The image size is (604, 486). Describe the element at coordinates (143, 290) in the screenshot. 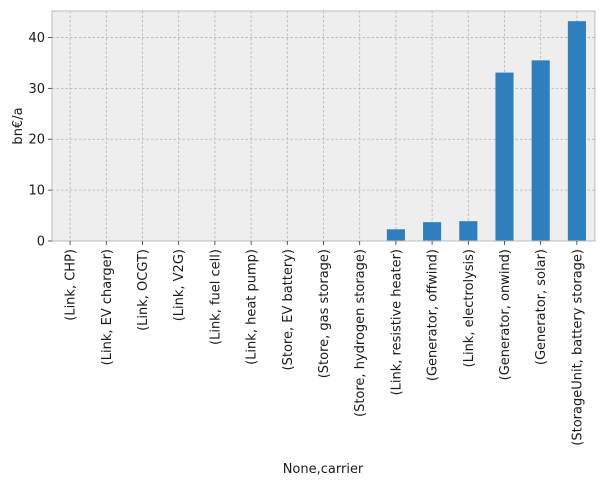

I see `x-tick-label: (Link, OCGT)` at that location.